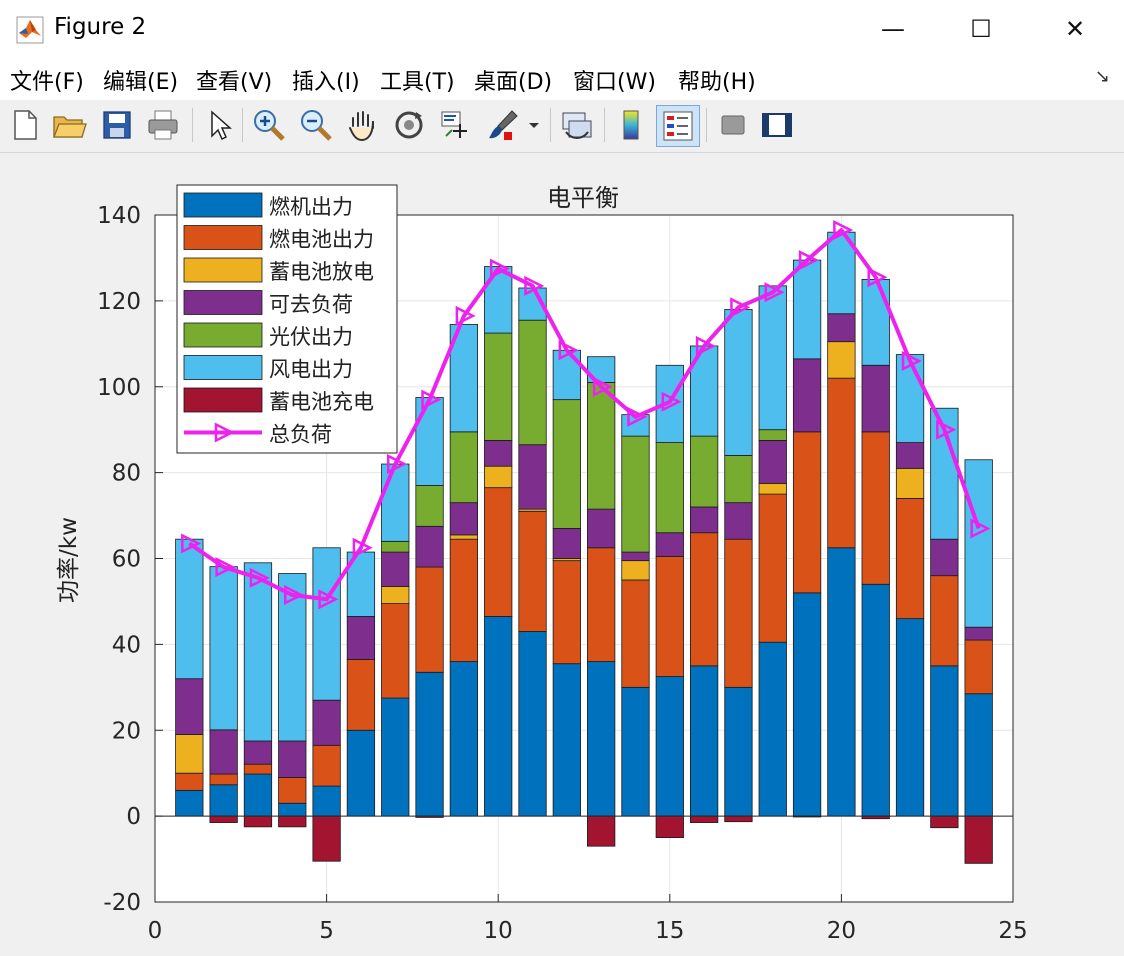  Describe the element at coordinates (117, 125) in the screenshot. I see `save-icon` at that location.